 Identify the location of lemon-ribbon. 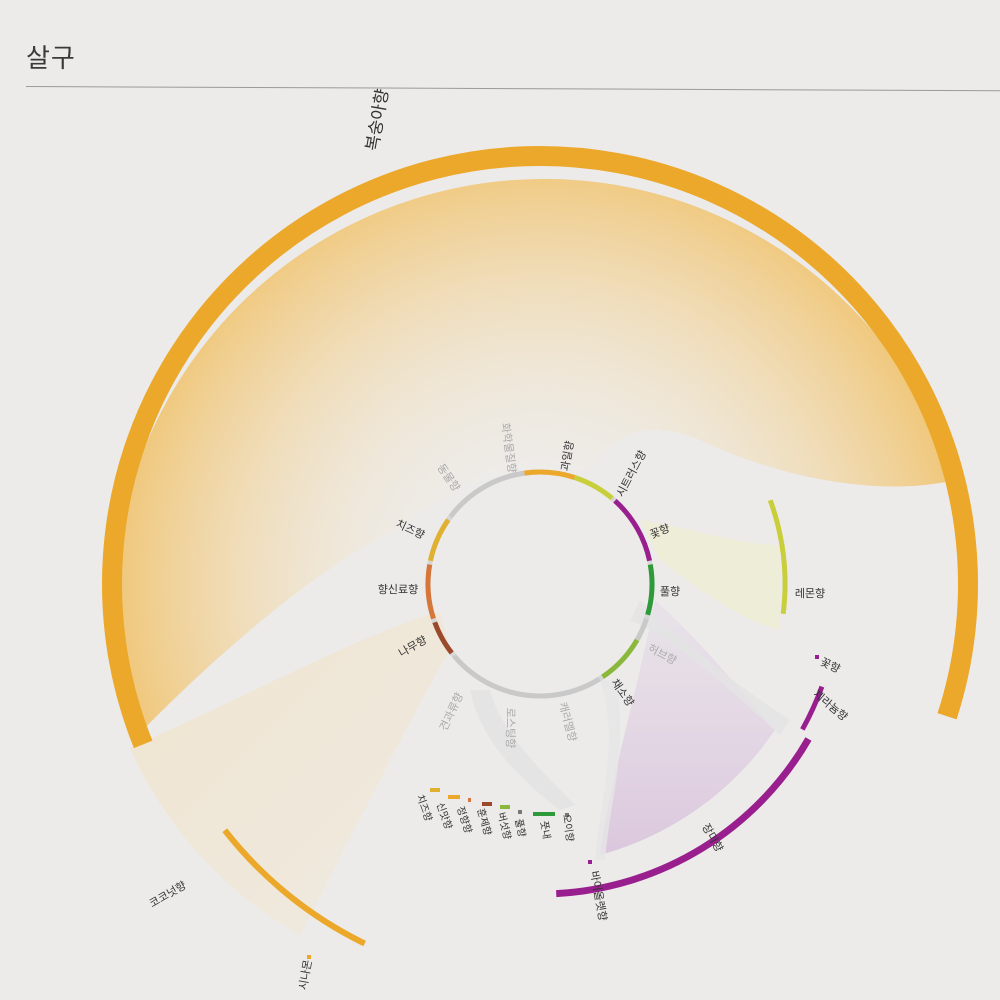
(710, 575).